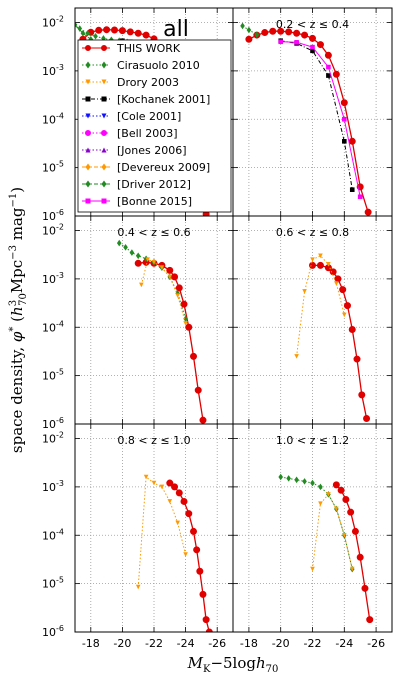  I want to click on panel-5: 1.0 < z ≤ 1.2, so click(312, 528).